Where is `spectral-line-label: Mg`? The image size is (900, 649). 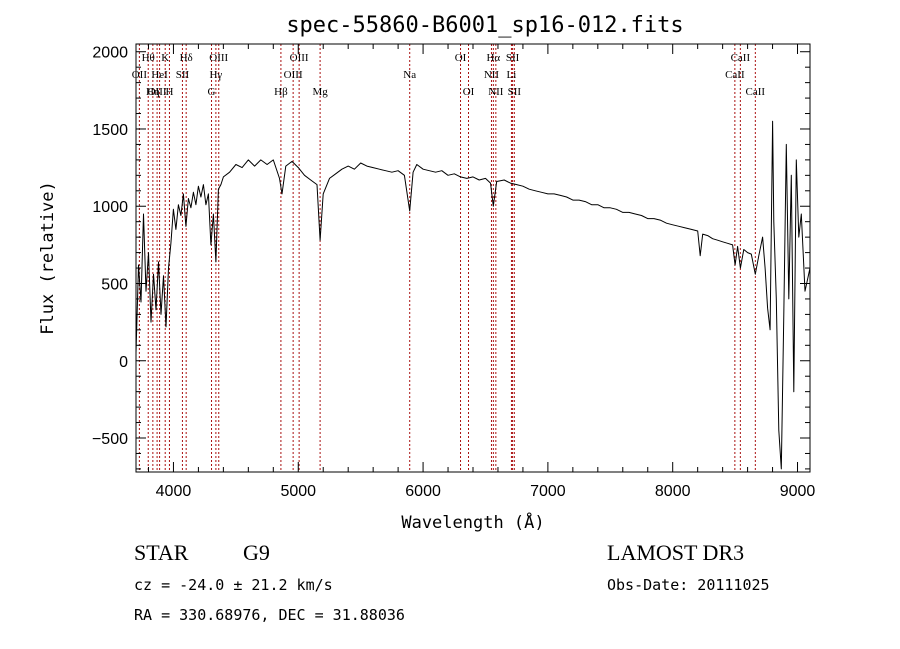 spectral-line-label: Mg is located at coordinates (320, 92).